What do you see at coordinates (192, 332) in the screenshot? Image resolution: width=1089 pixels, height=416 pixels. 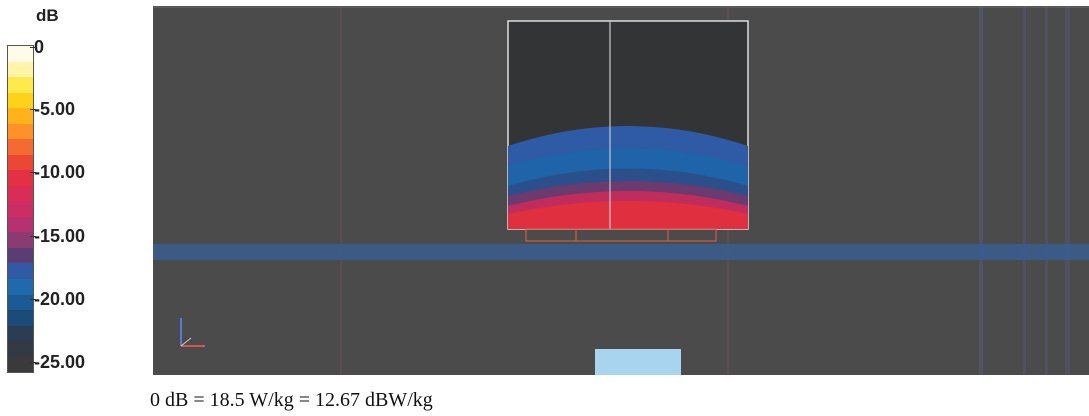 I see `axes-triad-icon` at bounding box center [192, 332].